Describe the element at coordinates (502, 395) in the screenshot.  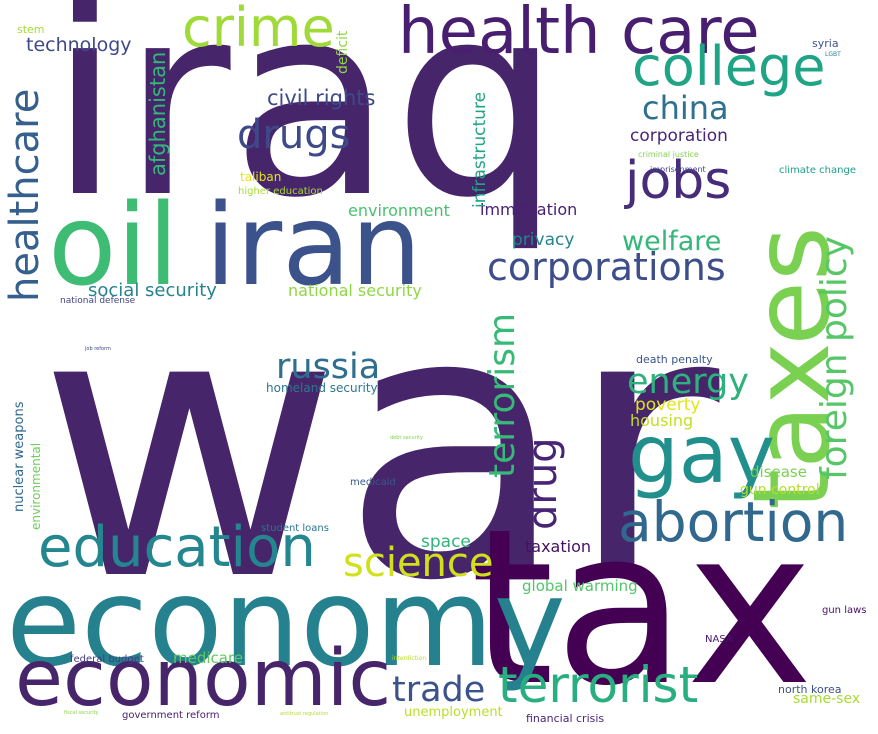
I see `word-terrorism: terrorism` at that location.